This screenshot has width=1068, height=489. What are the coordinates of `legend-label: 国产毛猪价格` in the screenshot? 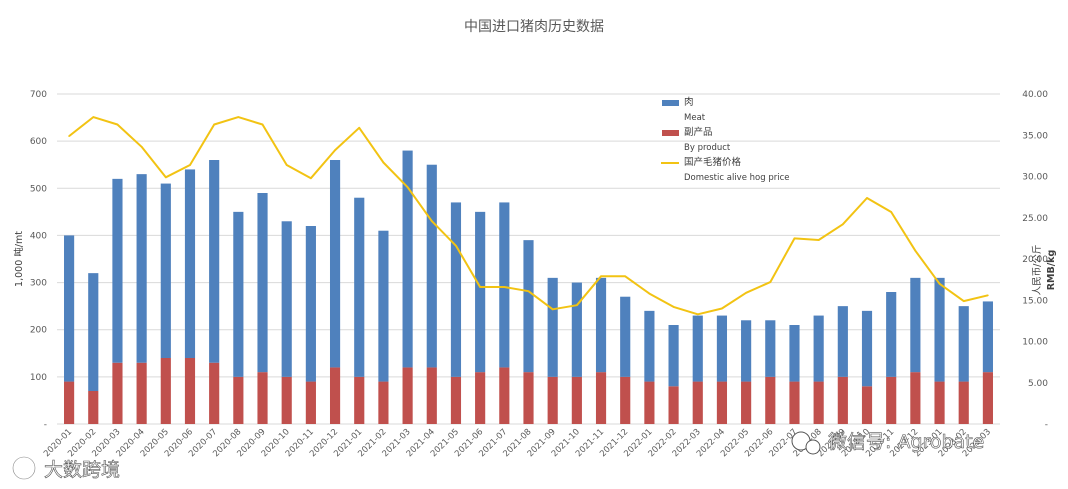 It's located at (713, 162).